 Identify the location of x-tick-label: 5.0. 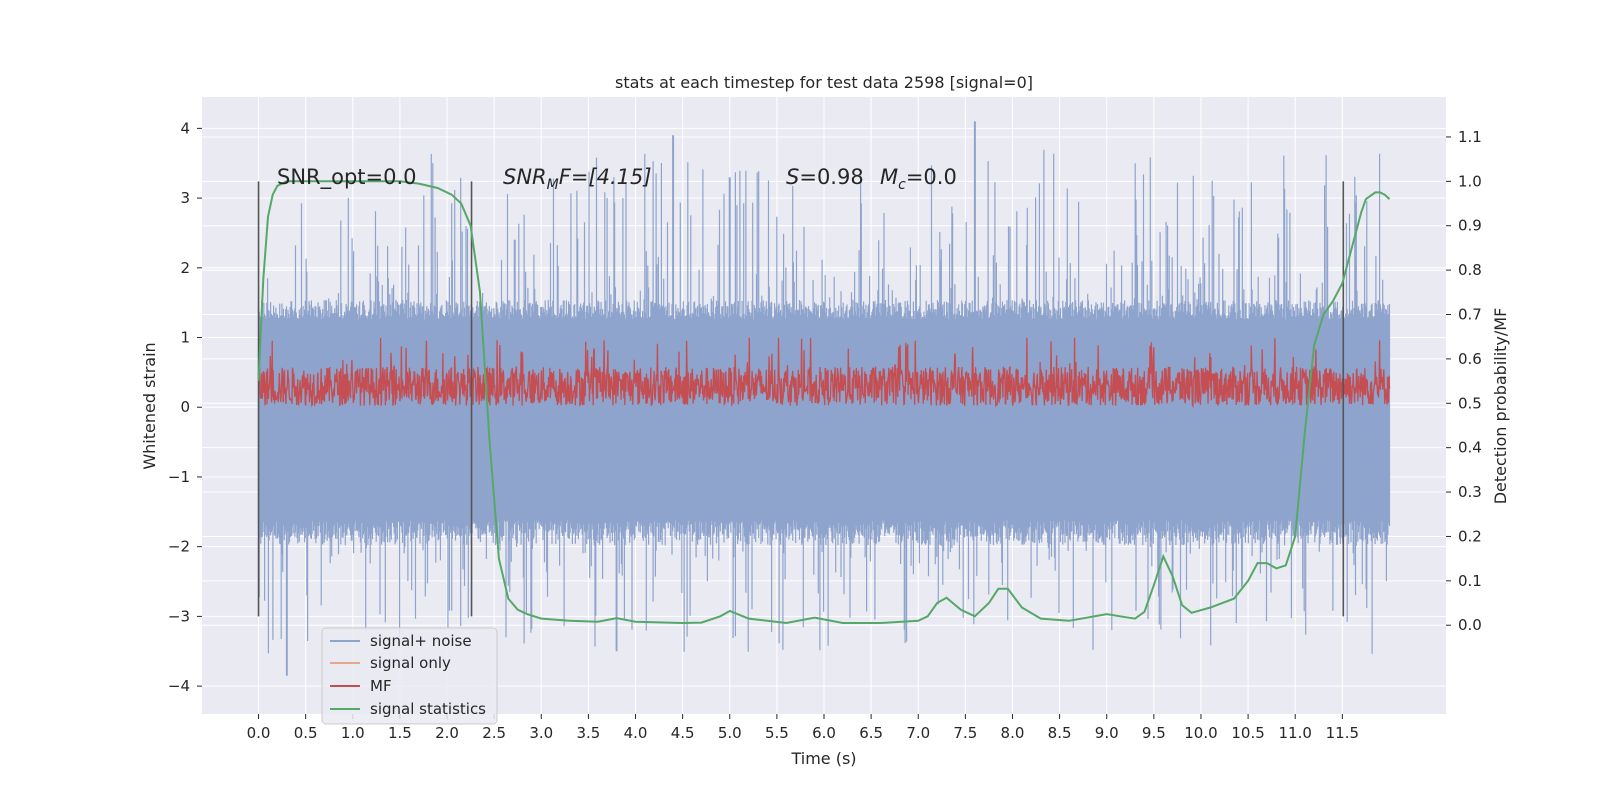
(730, 733).